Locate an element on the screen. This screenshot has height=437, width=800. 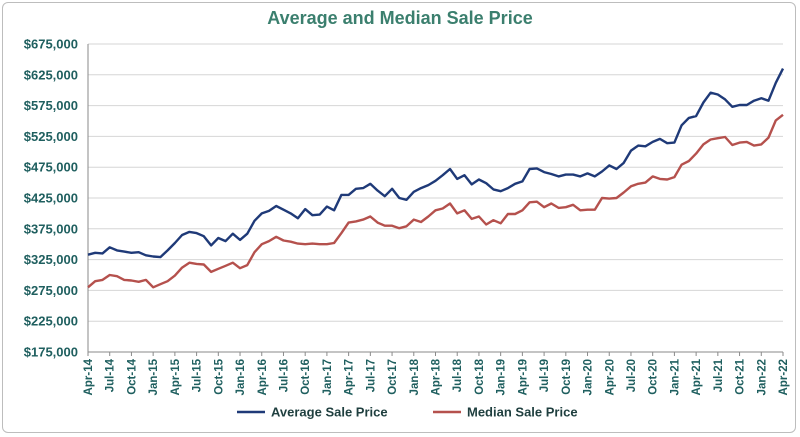
x-tick-label: Apr-18 is located at coordinates (437, 376).